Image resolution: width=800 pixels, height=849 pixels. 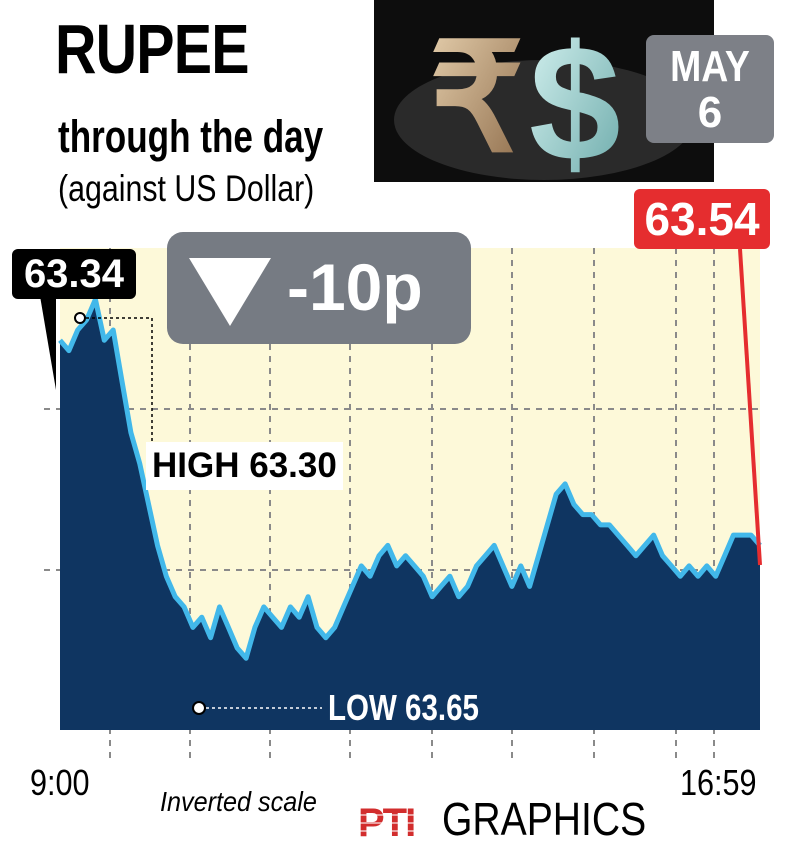 I want to click on high-leader, so click(x=116, y=381).